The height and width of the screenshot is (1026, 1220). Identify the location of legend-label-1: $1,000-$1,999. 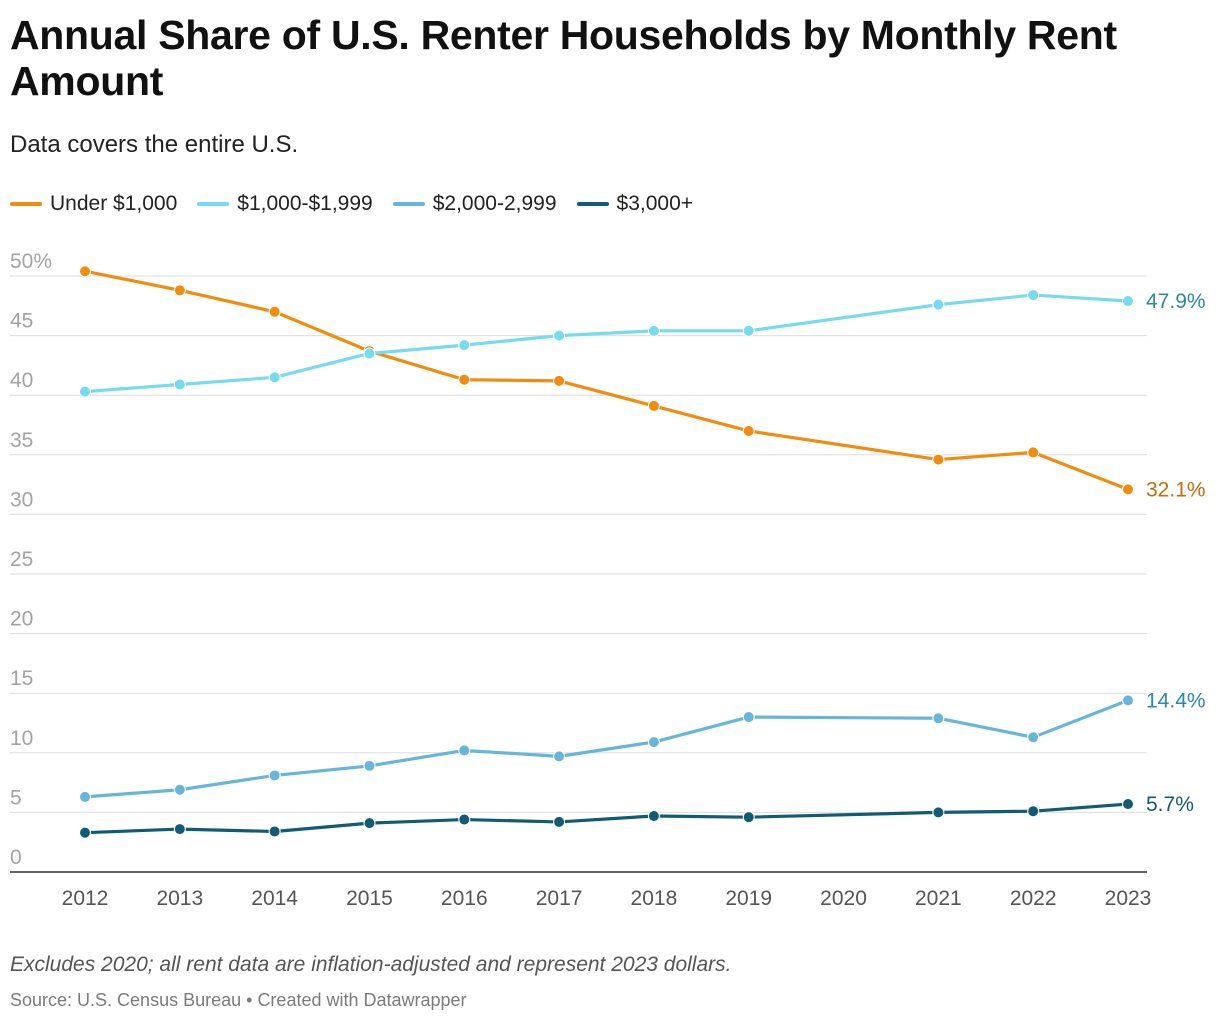
(305, 203).